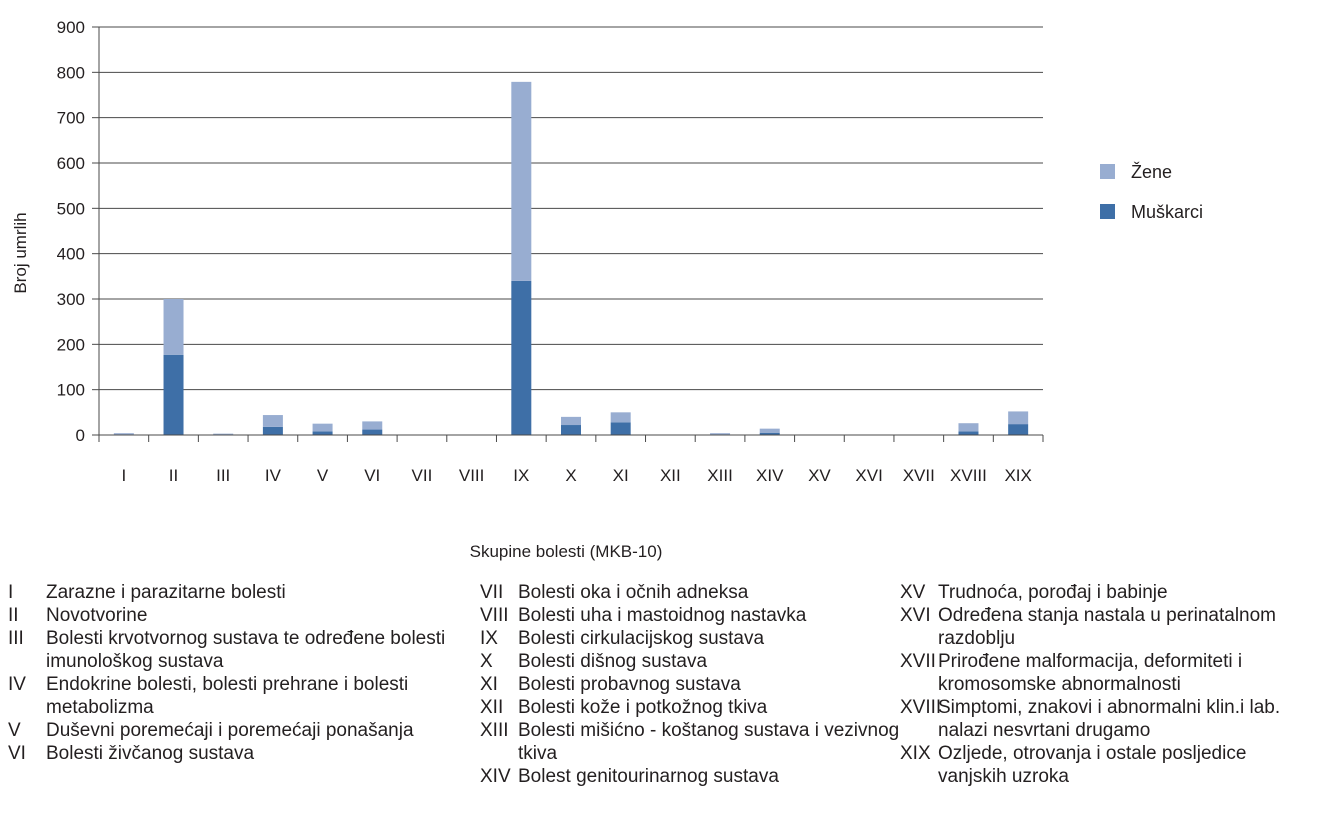 The image size is (1325, 834). I want to click on x-tick-label: II, so click(173, 475).